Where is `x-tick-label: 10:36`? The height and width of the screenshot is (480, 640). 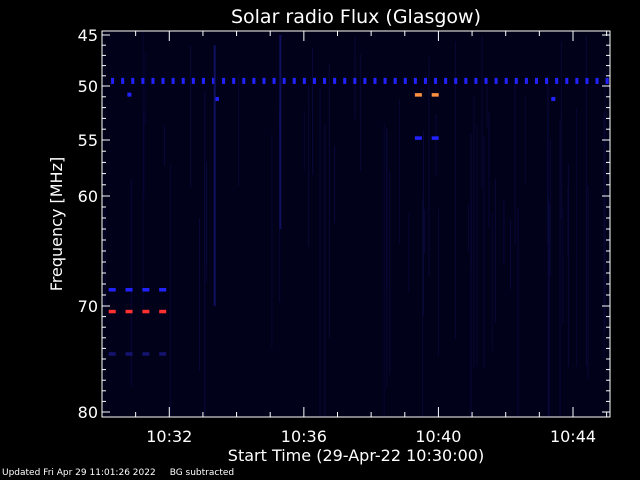 x-tick-label: 10:36 is located at coordinates (304, 436).